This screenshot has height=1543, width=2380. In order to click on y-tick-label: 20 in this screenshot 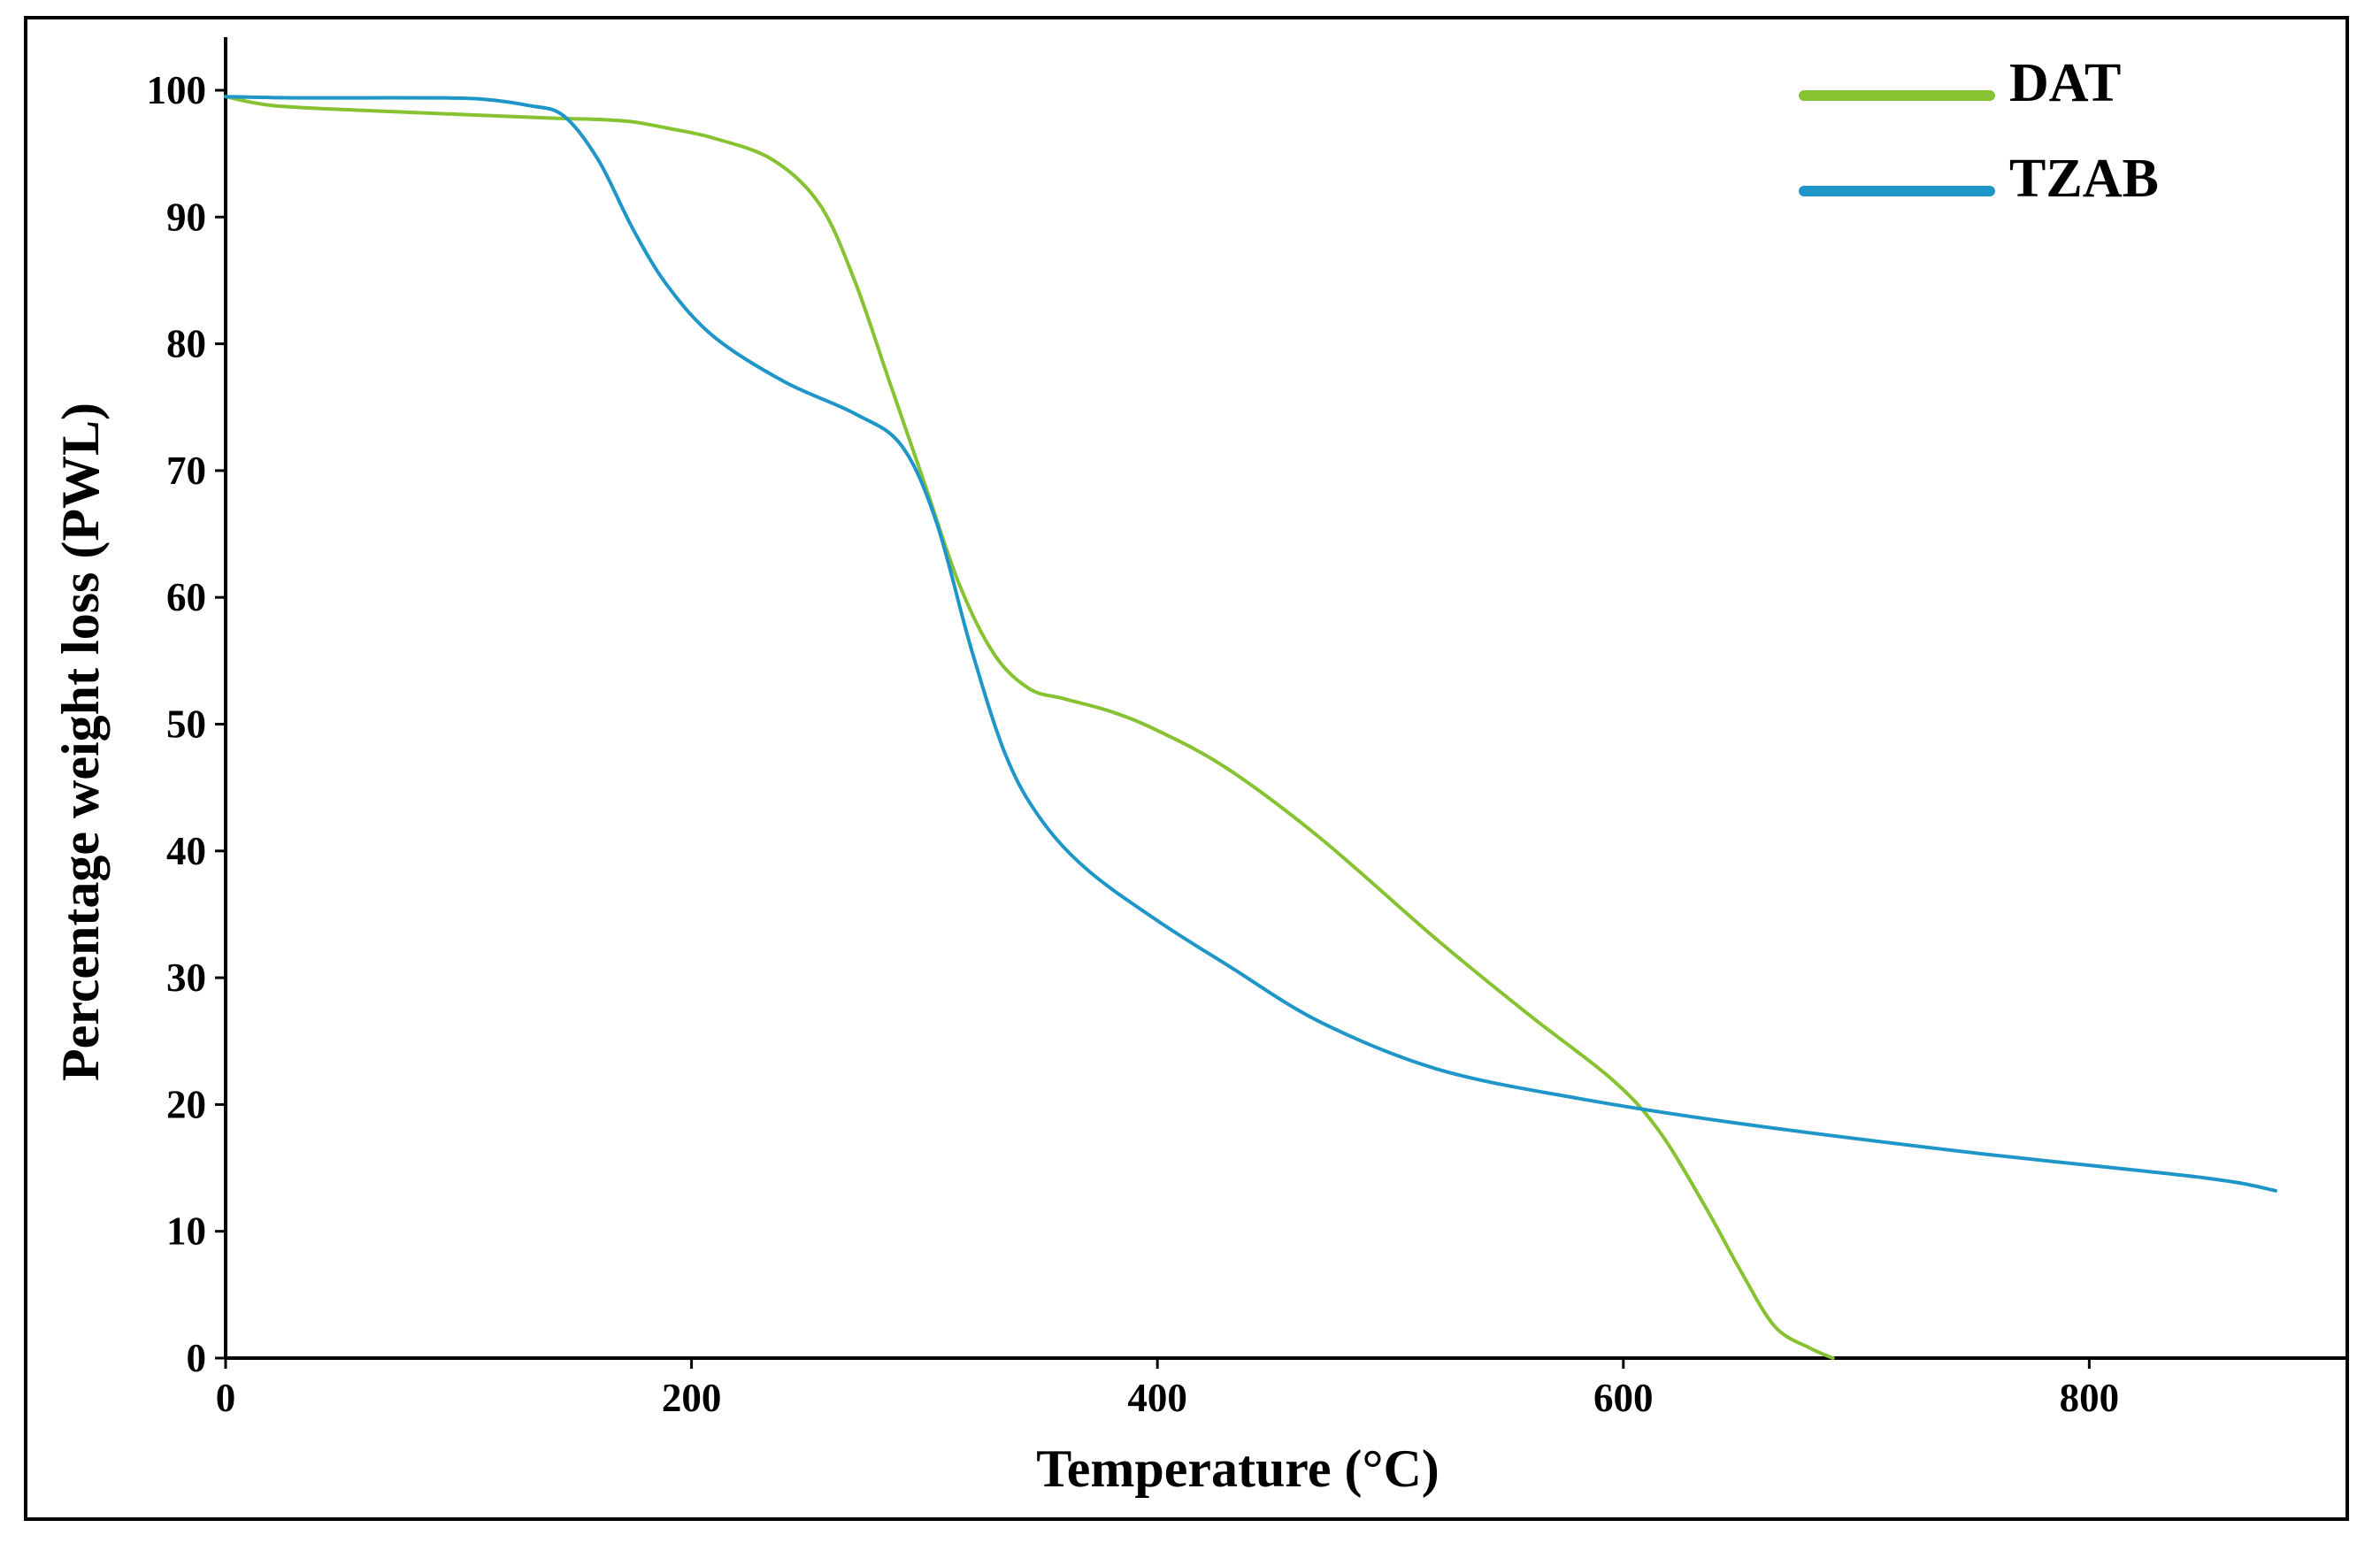, I will do `click(186, 1104)`.